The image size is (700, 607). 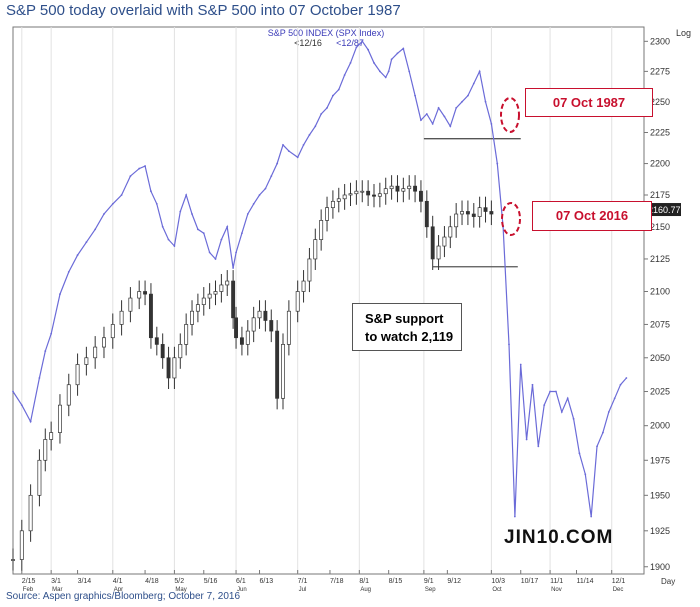 I want to click on x-tick-label: 5/16, so click(x=211, y=581).